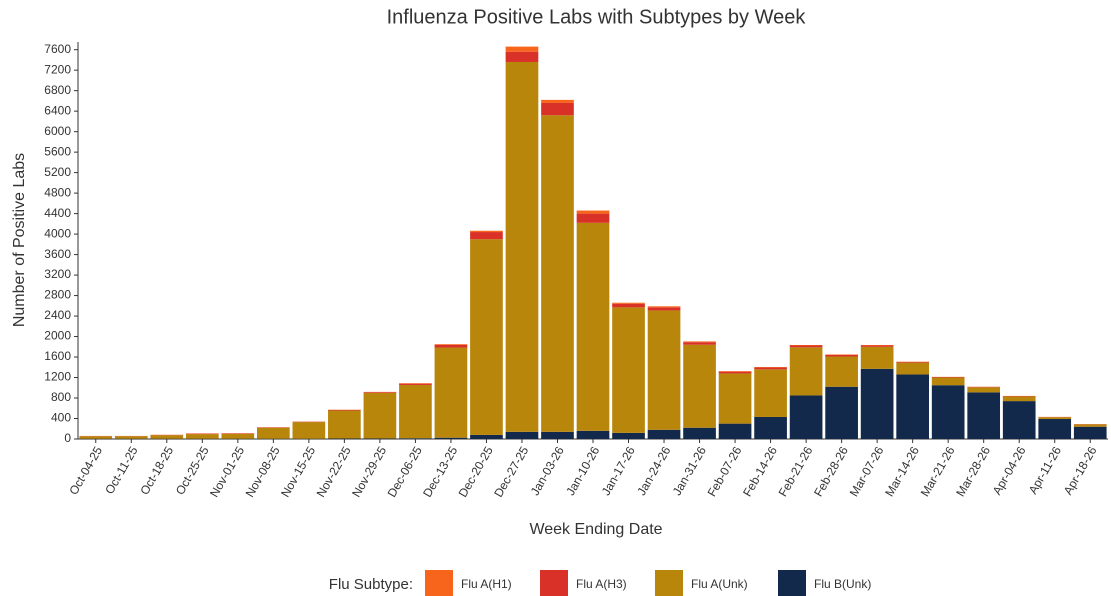  Describe the element at coordinates (582, 471) in the screenshot. I see `x-tick-label: Jan-10-26` at that location.